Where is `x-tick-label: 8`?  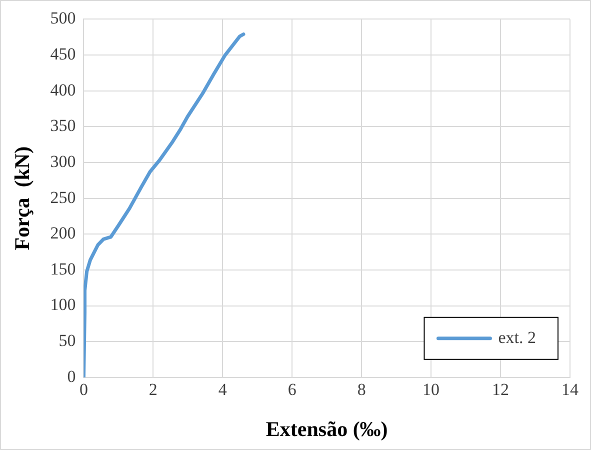 x-tick-label: 8 is located at coordinates (361, 390).